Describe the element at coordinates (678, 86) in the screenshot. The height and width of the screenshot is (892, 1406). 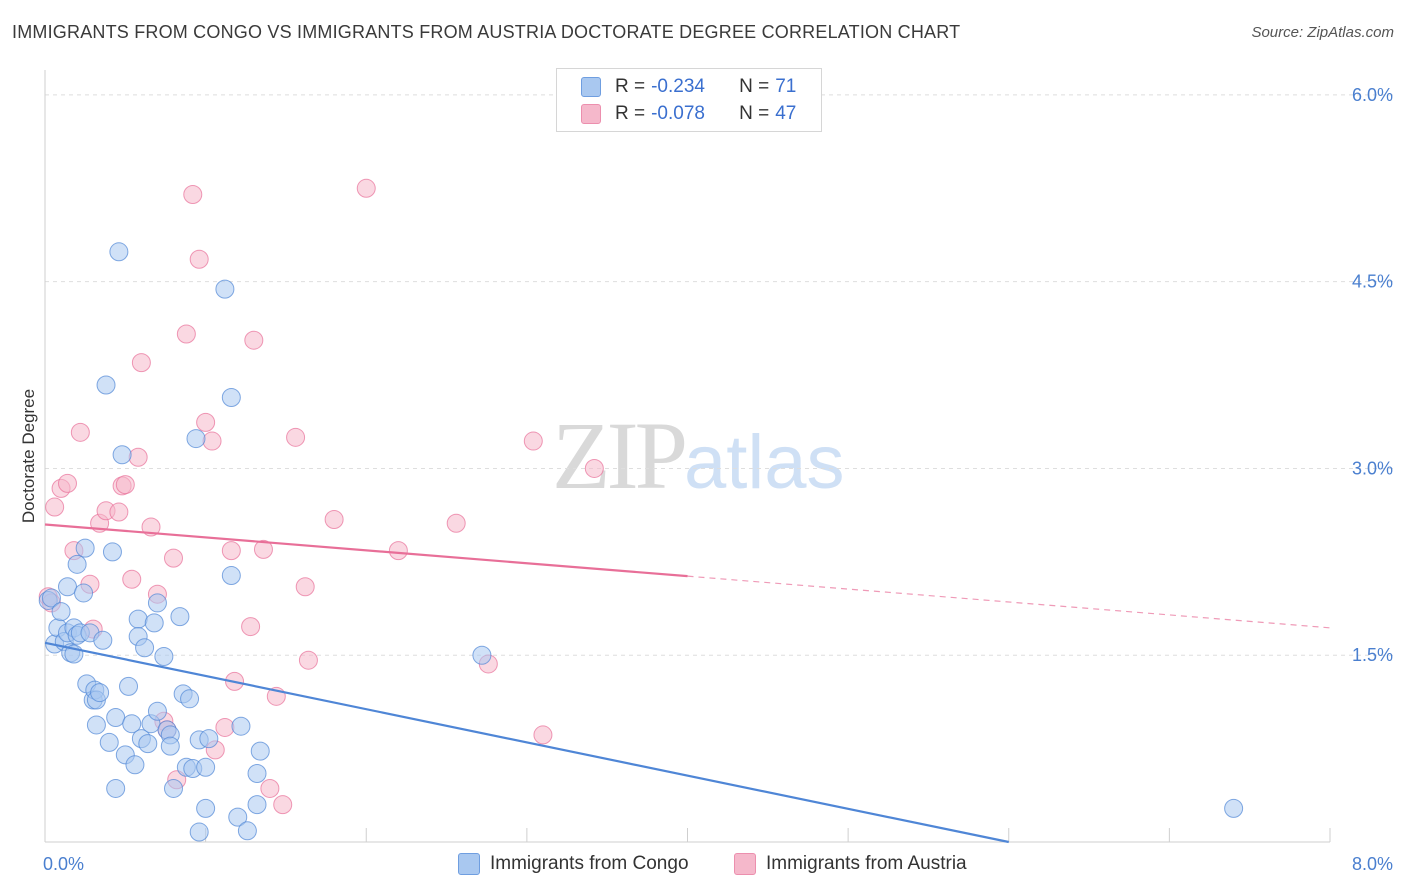
I see `r-value: -0.234` at that location.